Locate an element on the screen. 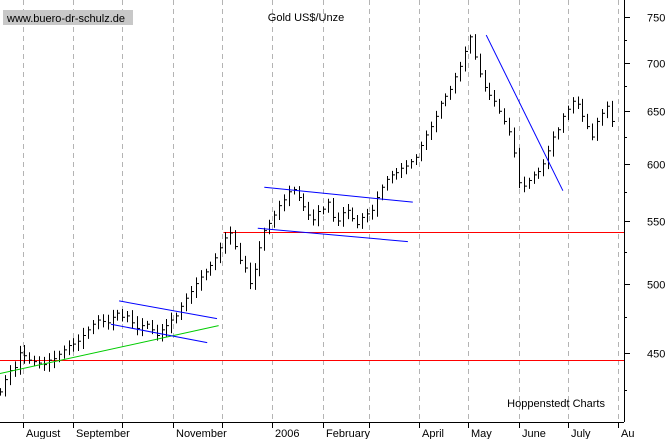  x-tick-label: April is located at coordinates (433, 433).